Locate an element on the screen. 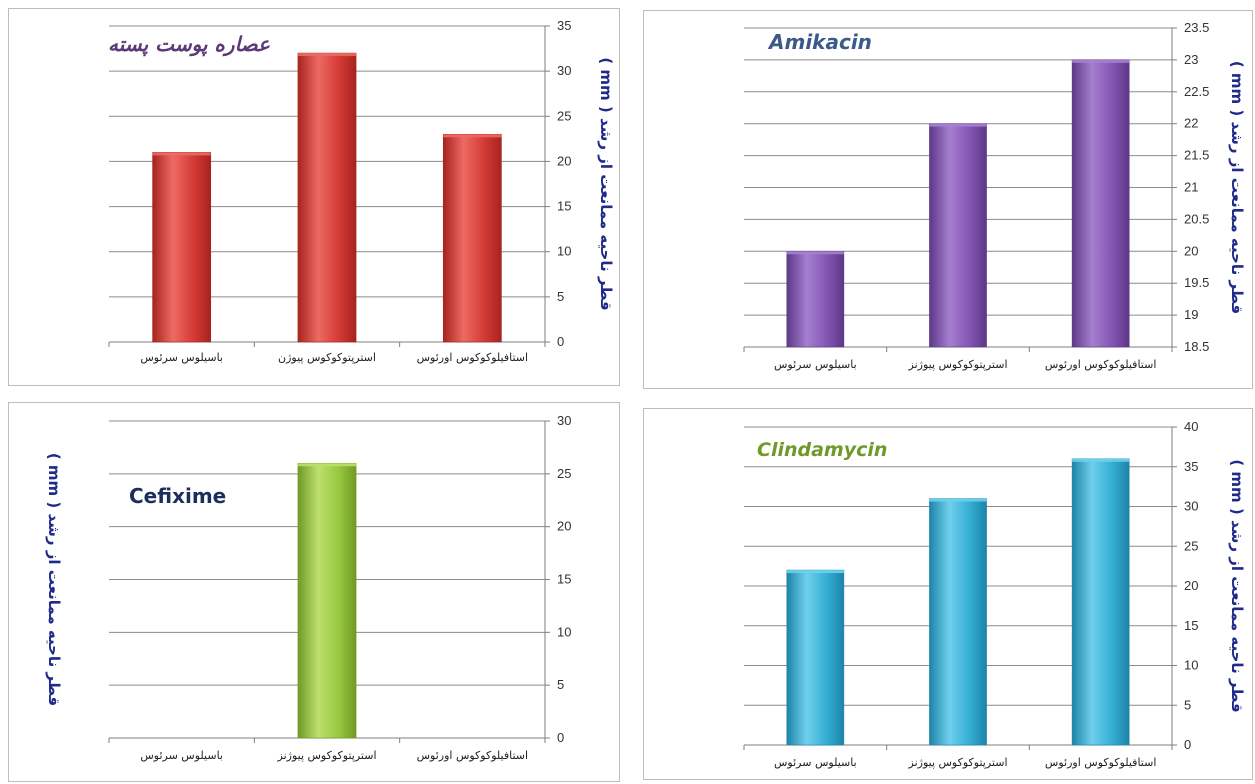  chart-title: عصاره پوست پسته is located at coordinates (189, 44).